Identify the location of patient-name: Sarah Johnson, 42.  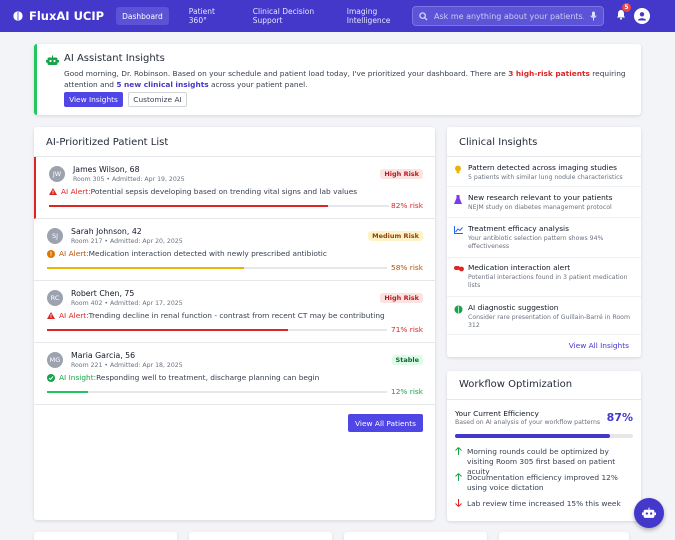
(106, 231).